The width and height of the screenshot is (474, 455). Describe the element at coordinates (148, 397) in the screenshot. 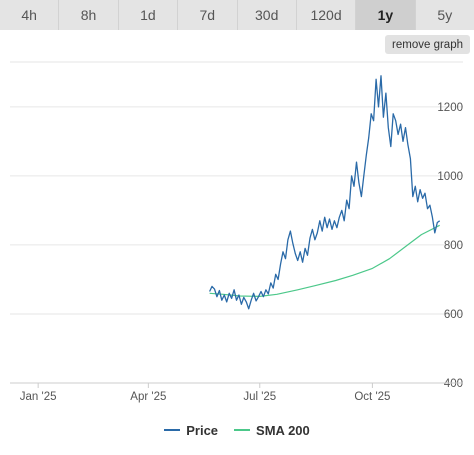

I see `x-tick-label: Apr '25` at that location.